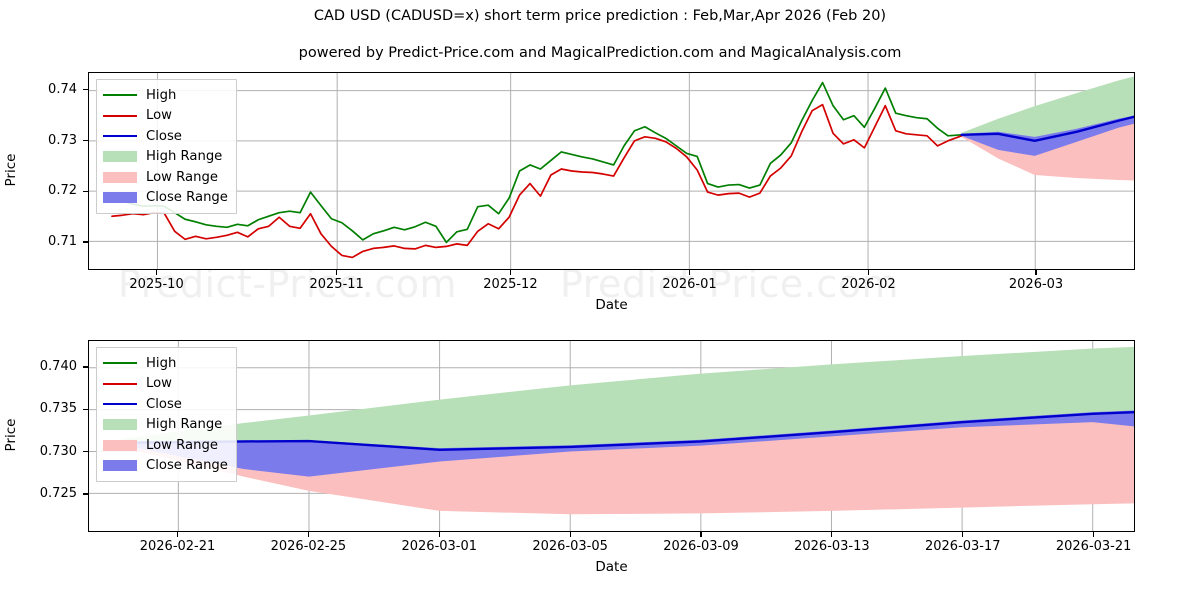  I want to click on x-tick-label: 2026-03-21, so click(1093, 546).